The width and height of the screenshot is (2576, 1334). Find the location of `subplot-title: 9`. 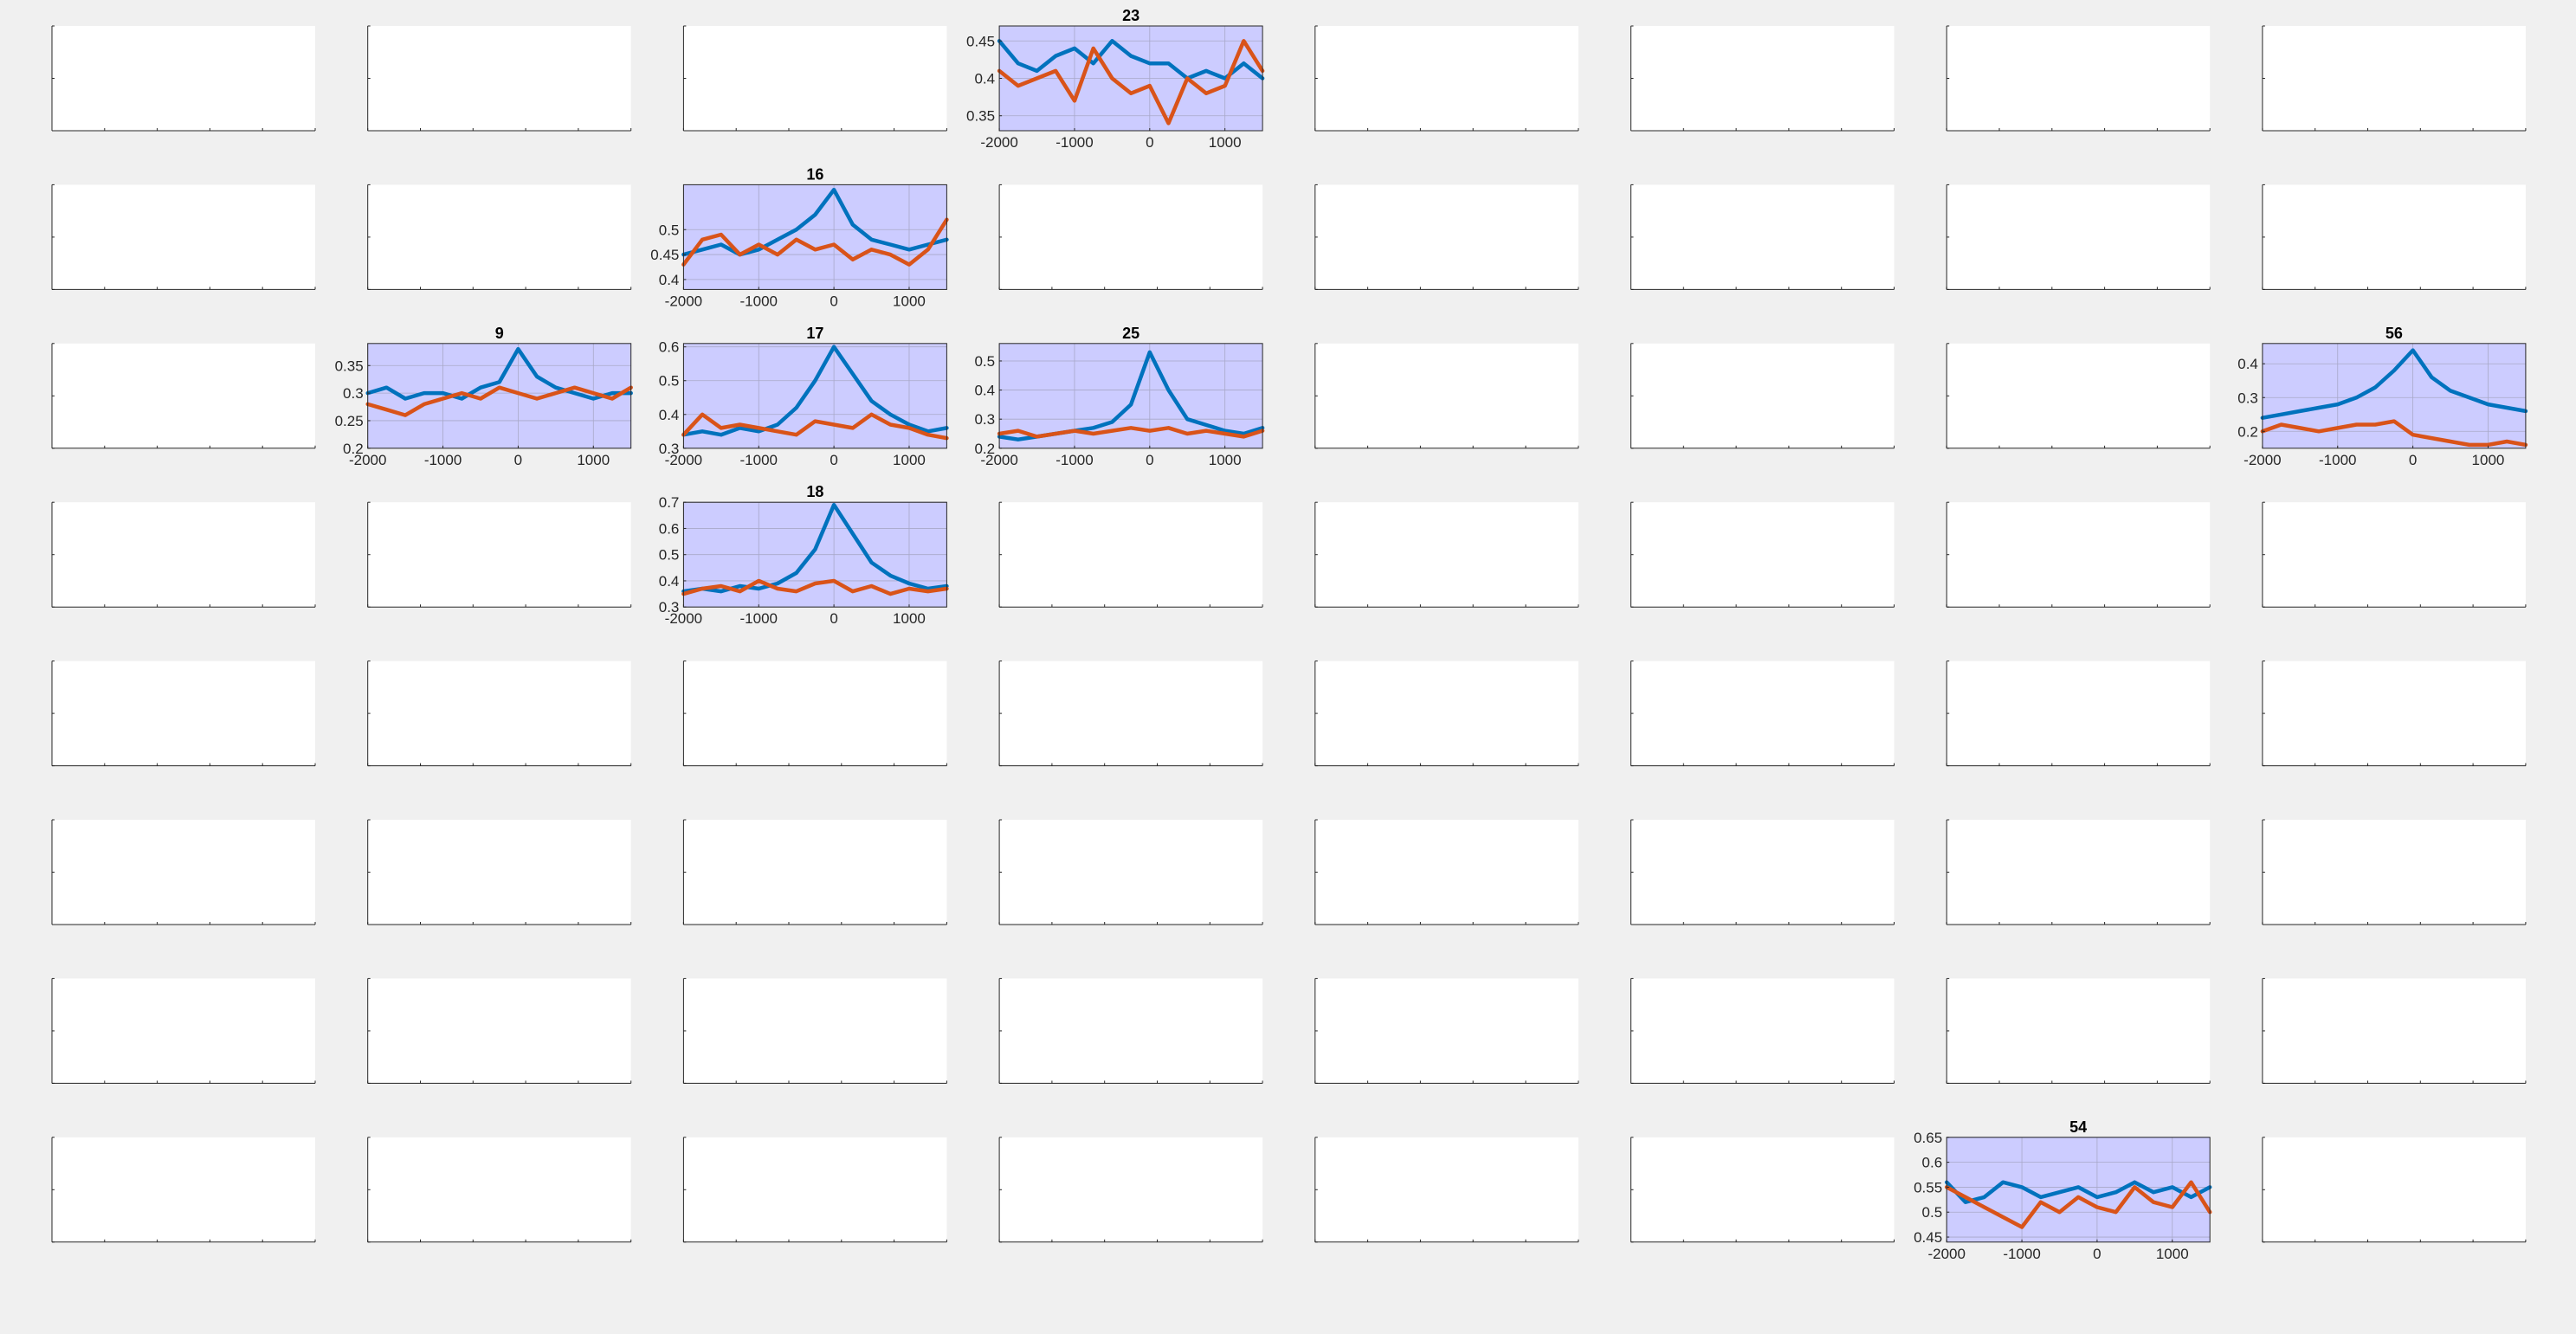

subplot-title: 9 is located at coordinates (499, 333).